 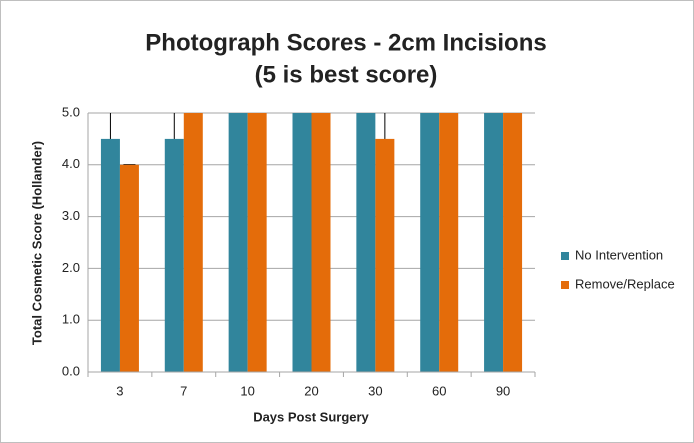 I want to click on x-tick-label: 7, so click(x=183, y=390).